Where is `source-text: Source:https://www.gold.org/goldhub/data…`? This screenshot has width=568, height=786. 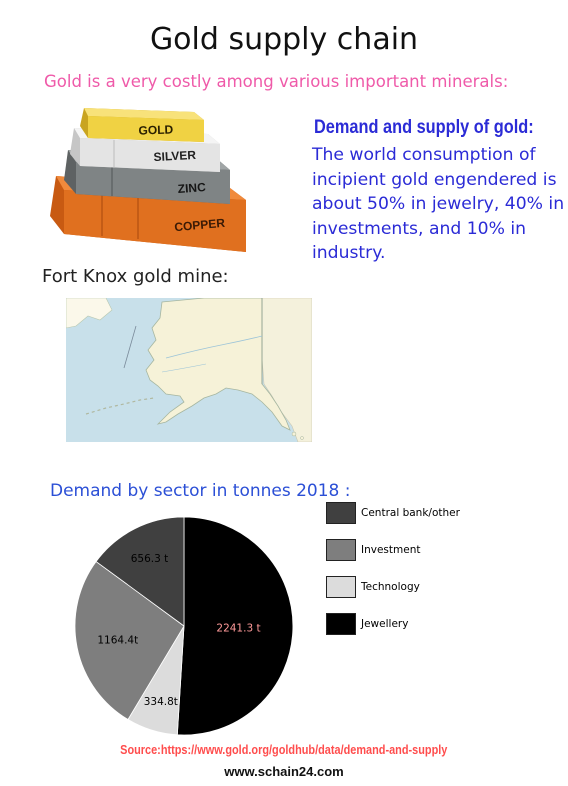 source-text: Source:https://www.gold.org/goldhub/data… is located at coordinates (284, 749).